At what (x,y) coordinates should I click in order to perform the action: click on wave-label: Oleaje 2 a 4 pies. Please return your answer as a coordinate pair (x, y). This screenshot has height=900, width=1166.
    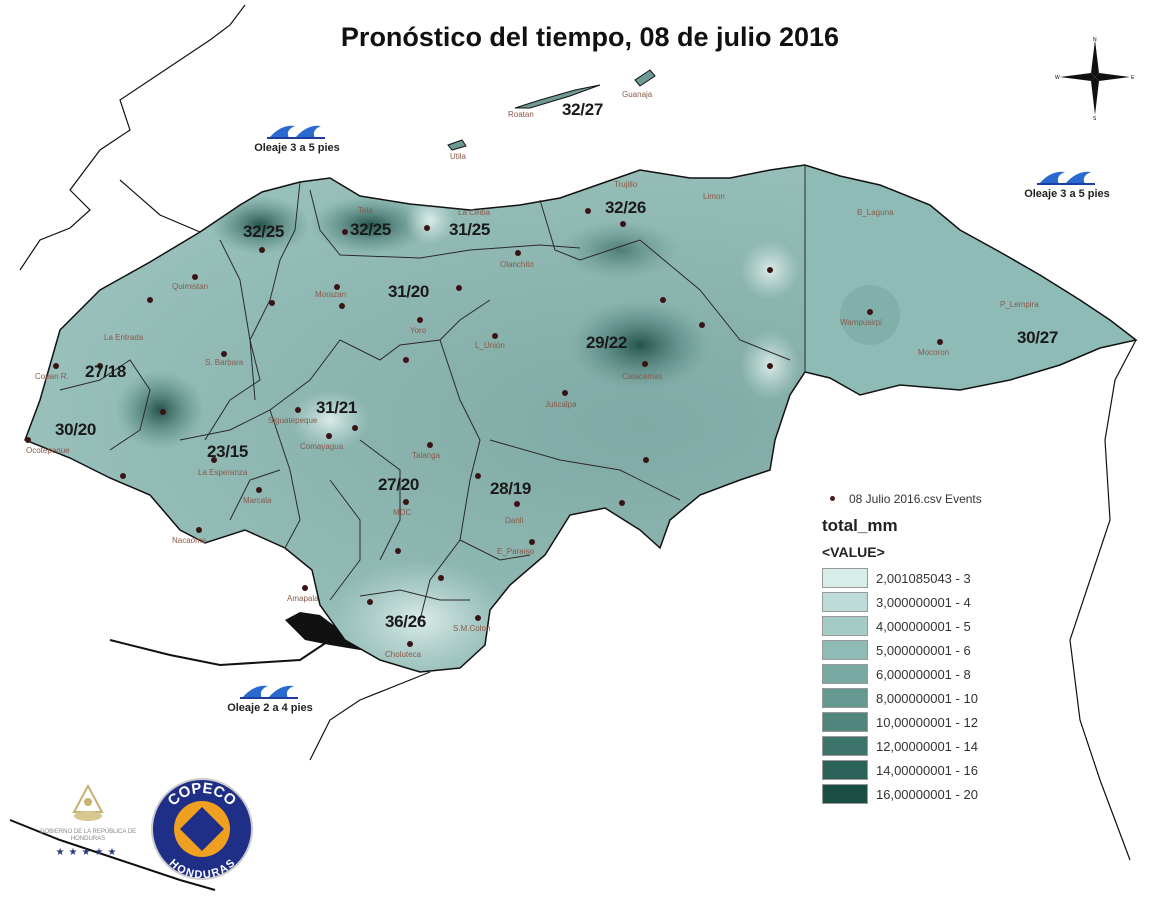
    Looking at the image, I should click on (270, 708).